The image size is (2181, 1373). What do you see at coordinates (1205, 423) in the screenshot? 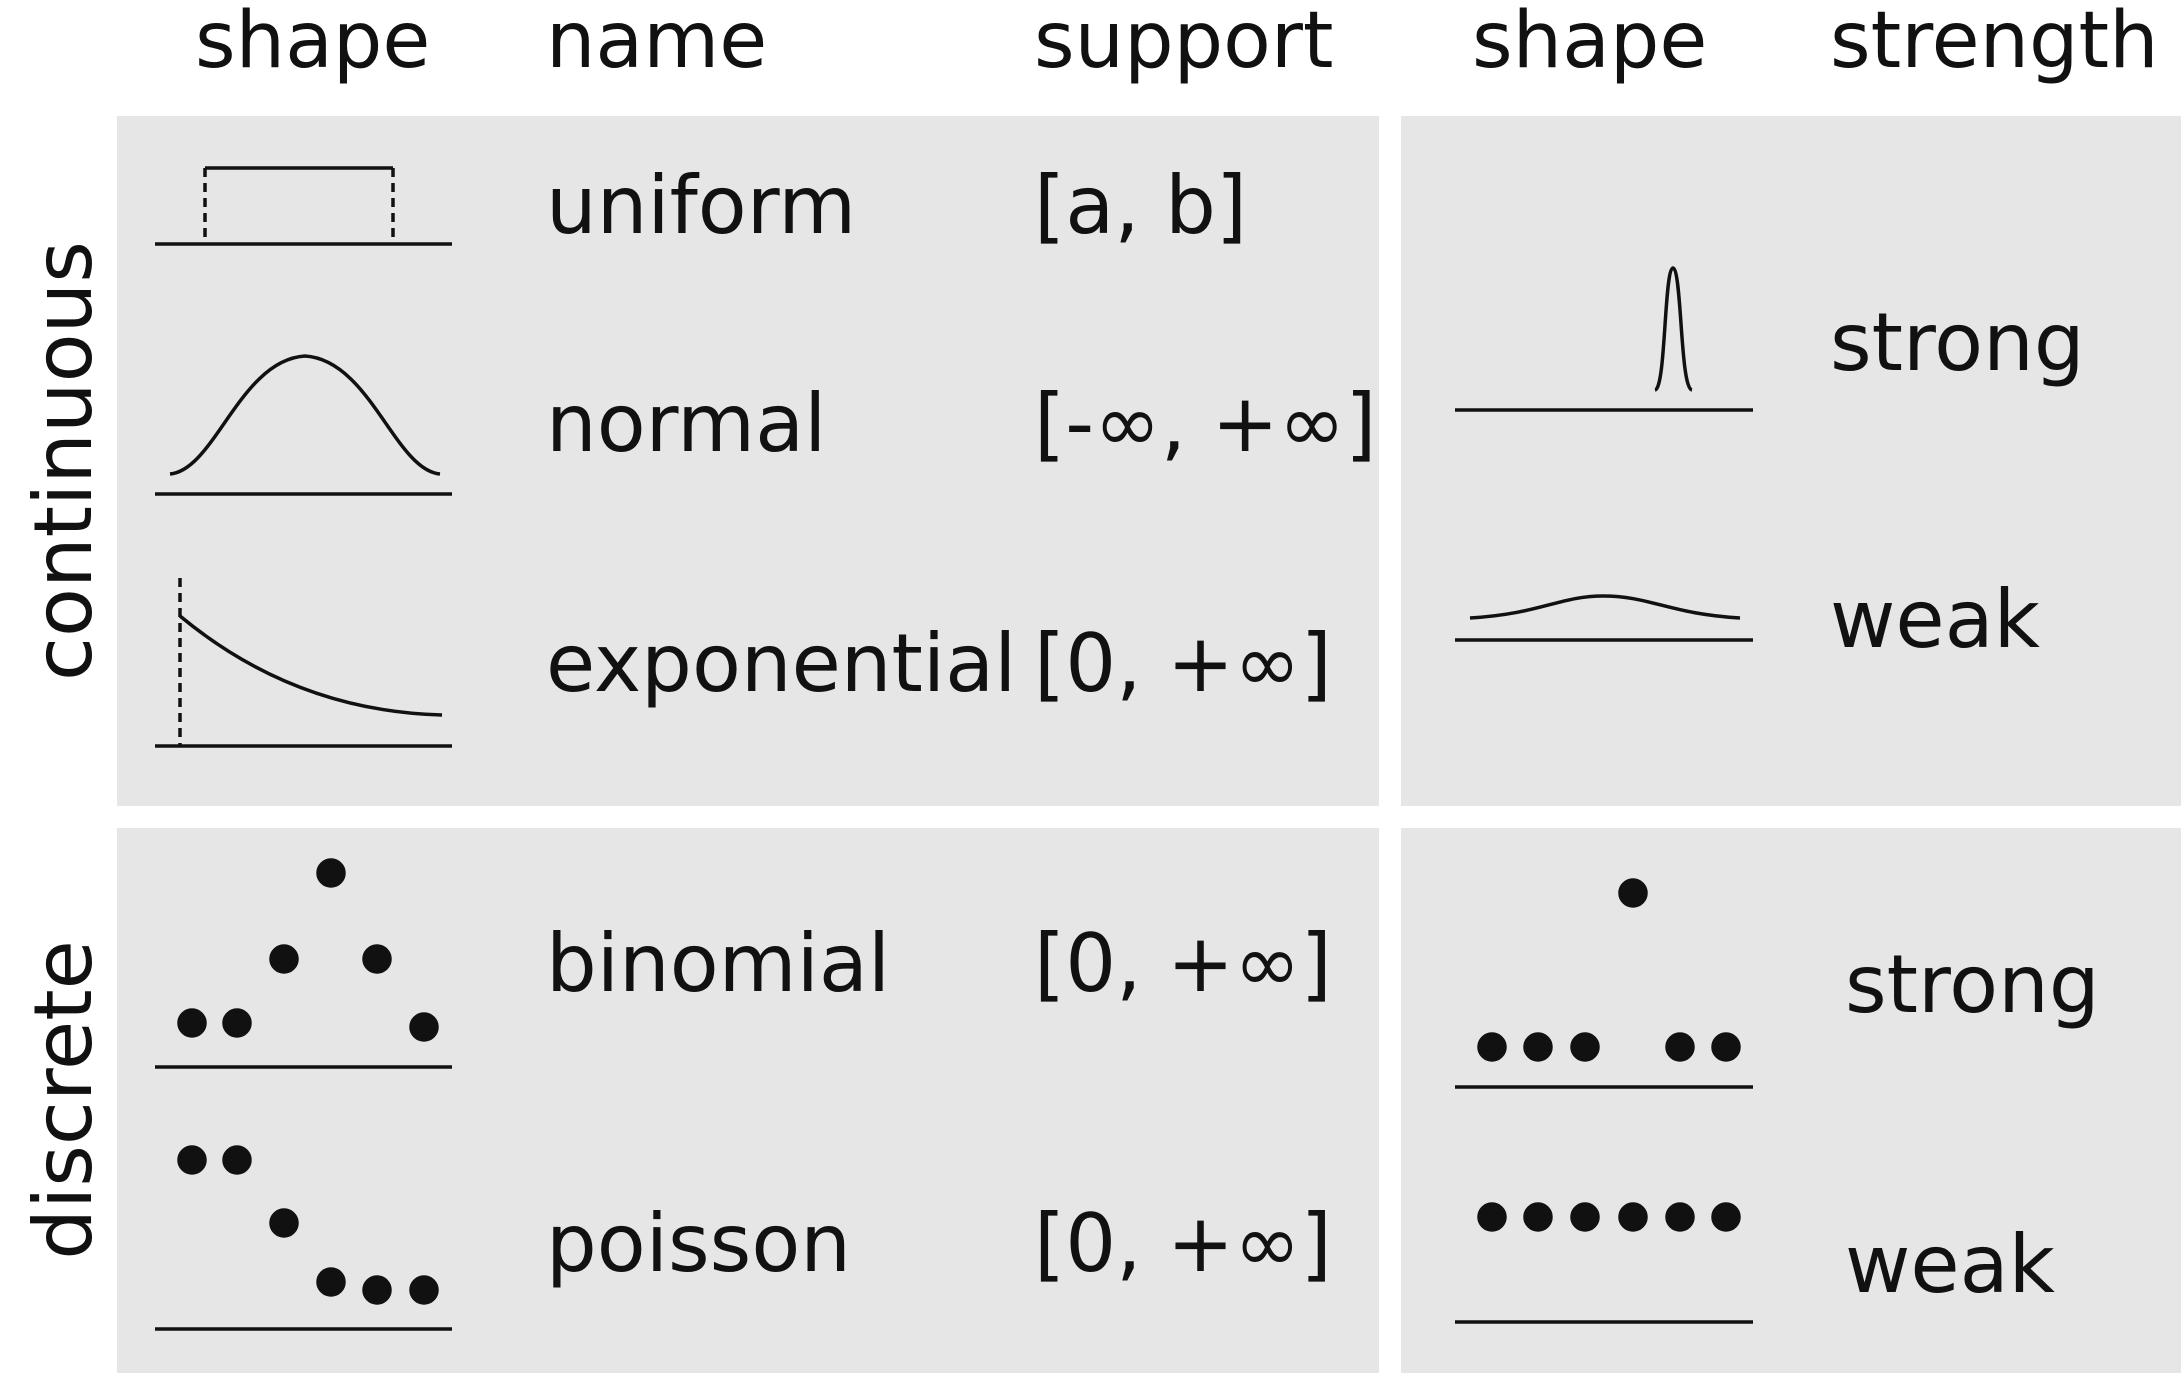
I see `support-normal: [-∞, +∞]` at bounding box center [1205, 423].